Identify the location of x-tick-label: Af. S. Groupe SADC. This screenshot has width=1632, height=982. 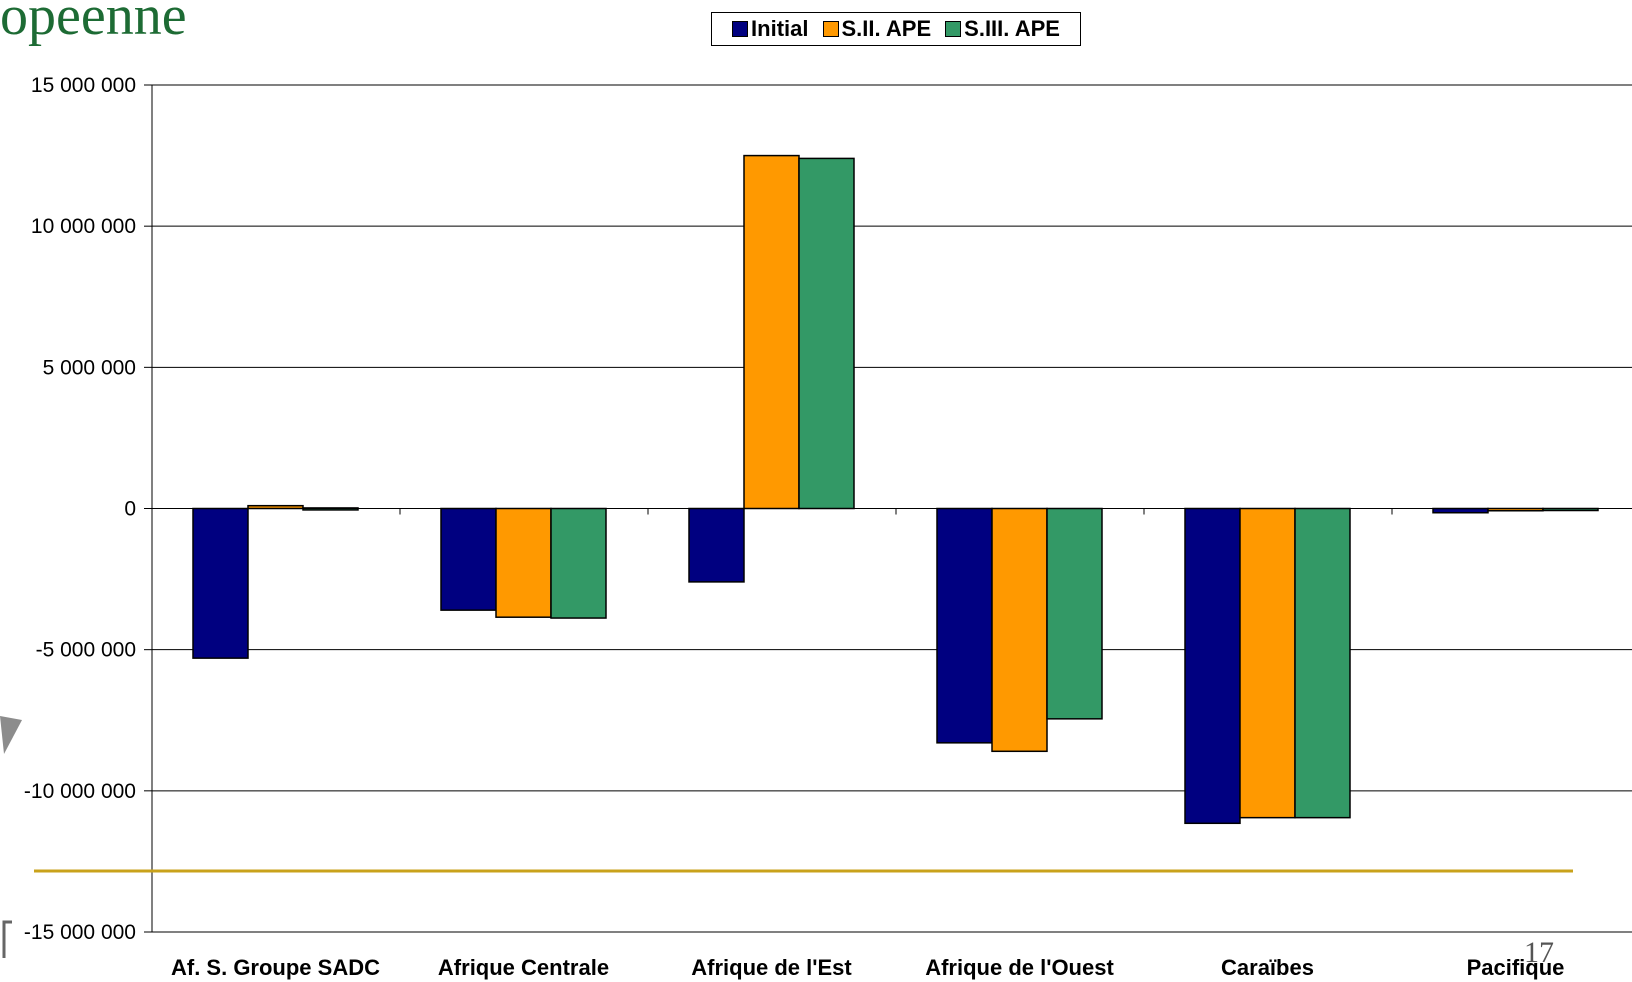
(275, 967).